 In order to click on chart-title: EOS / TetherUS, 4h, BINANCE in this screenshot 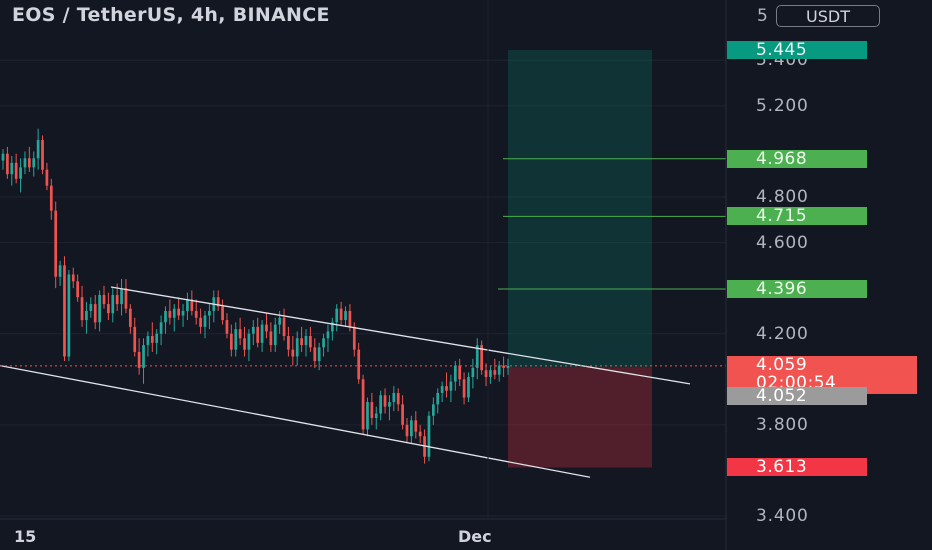, I will do `click(171, 15)`.